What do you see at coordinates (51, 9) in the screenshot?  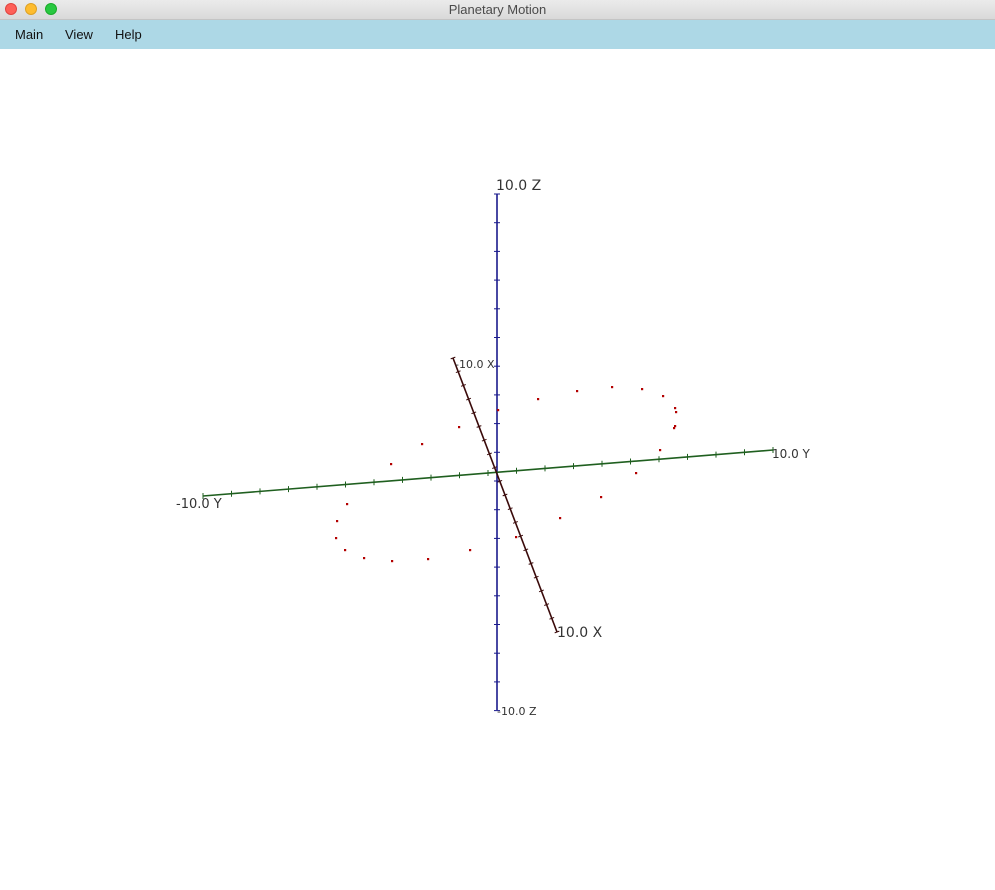 I see `maximize-window-button` at bounding box center [51, 9].